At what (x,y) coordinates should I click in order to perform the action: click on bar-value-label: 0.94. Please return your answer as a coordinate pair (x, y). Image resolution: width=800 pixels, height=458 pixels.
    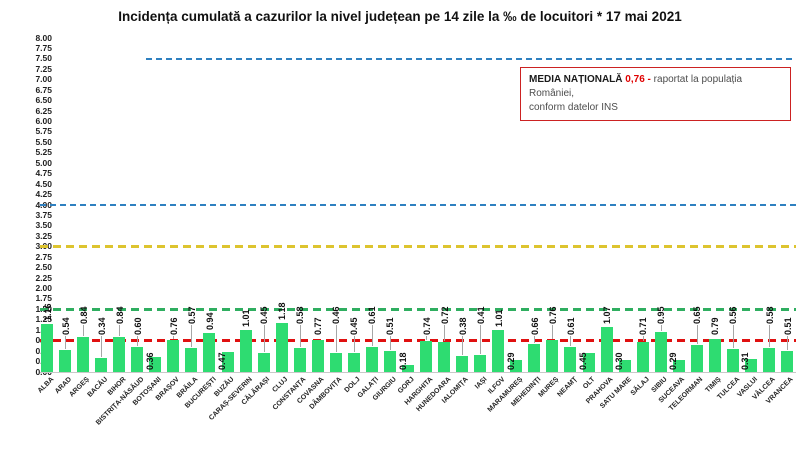
    Looking at the image, I should click on (209, 321).